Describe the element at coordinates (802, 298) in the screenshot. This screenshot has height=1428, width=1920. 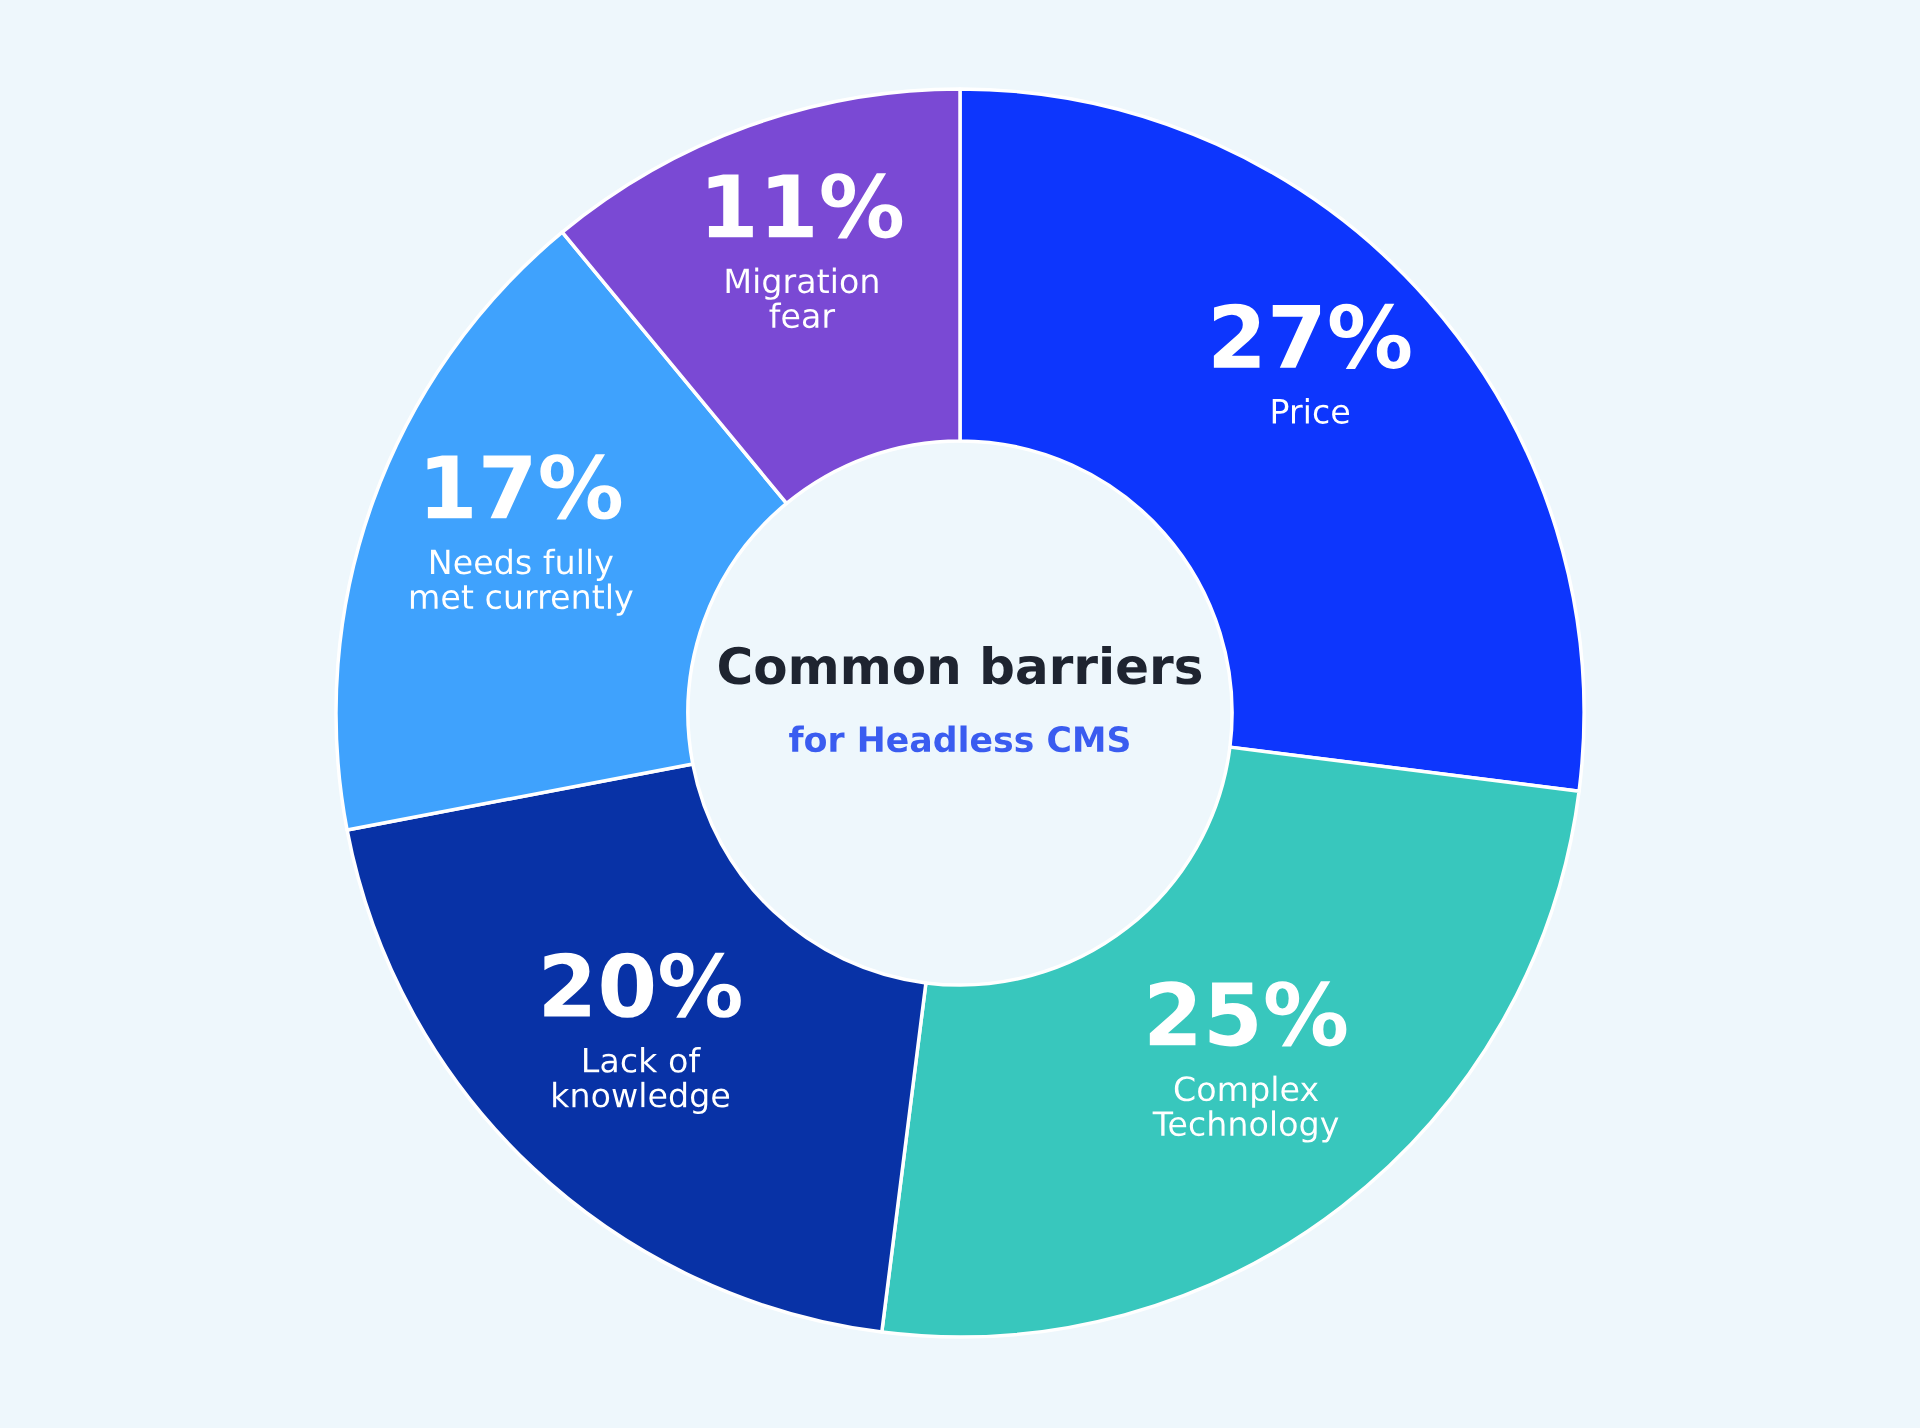
I see `slice-label: Migration fear` at that location.